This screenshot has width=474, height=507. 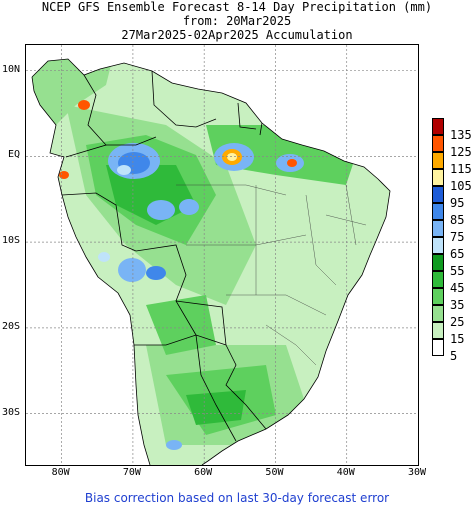 What do you see at coordinates (457, 339) in the screenshot?
I see `legend-label: 15` at bounding box center [457, 339].